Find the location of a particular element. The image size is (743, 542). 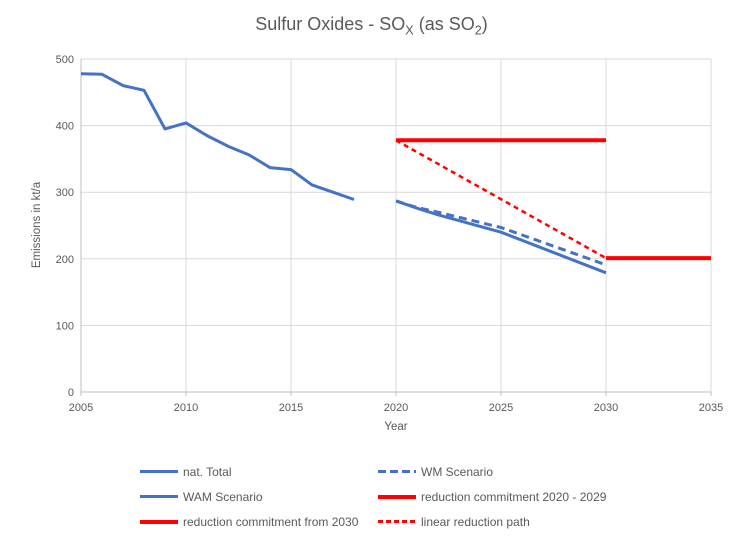

title-subscript-x: X is located at coordinates (409, 30).